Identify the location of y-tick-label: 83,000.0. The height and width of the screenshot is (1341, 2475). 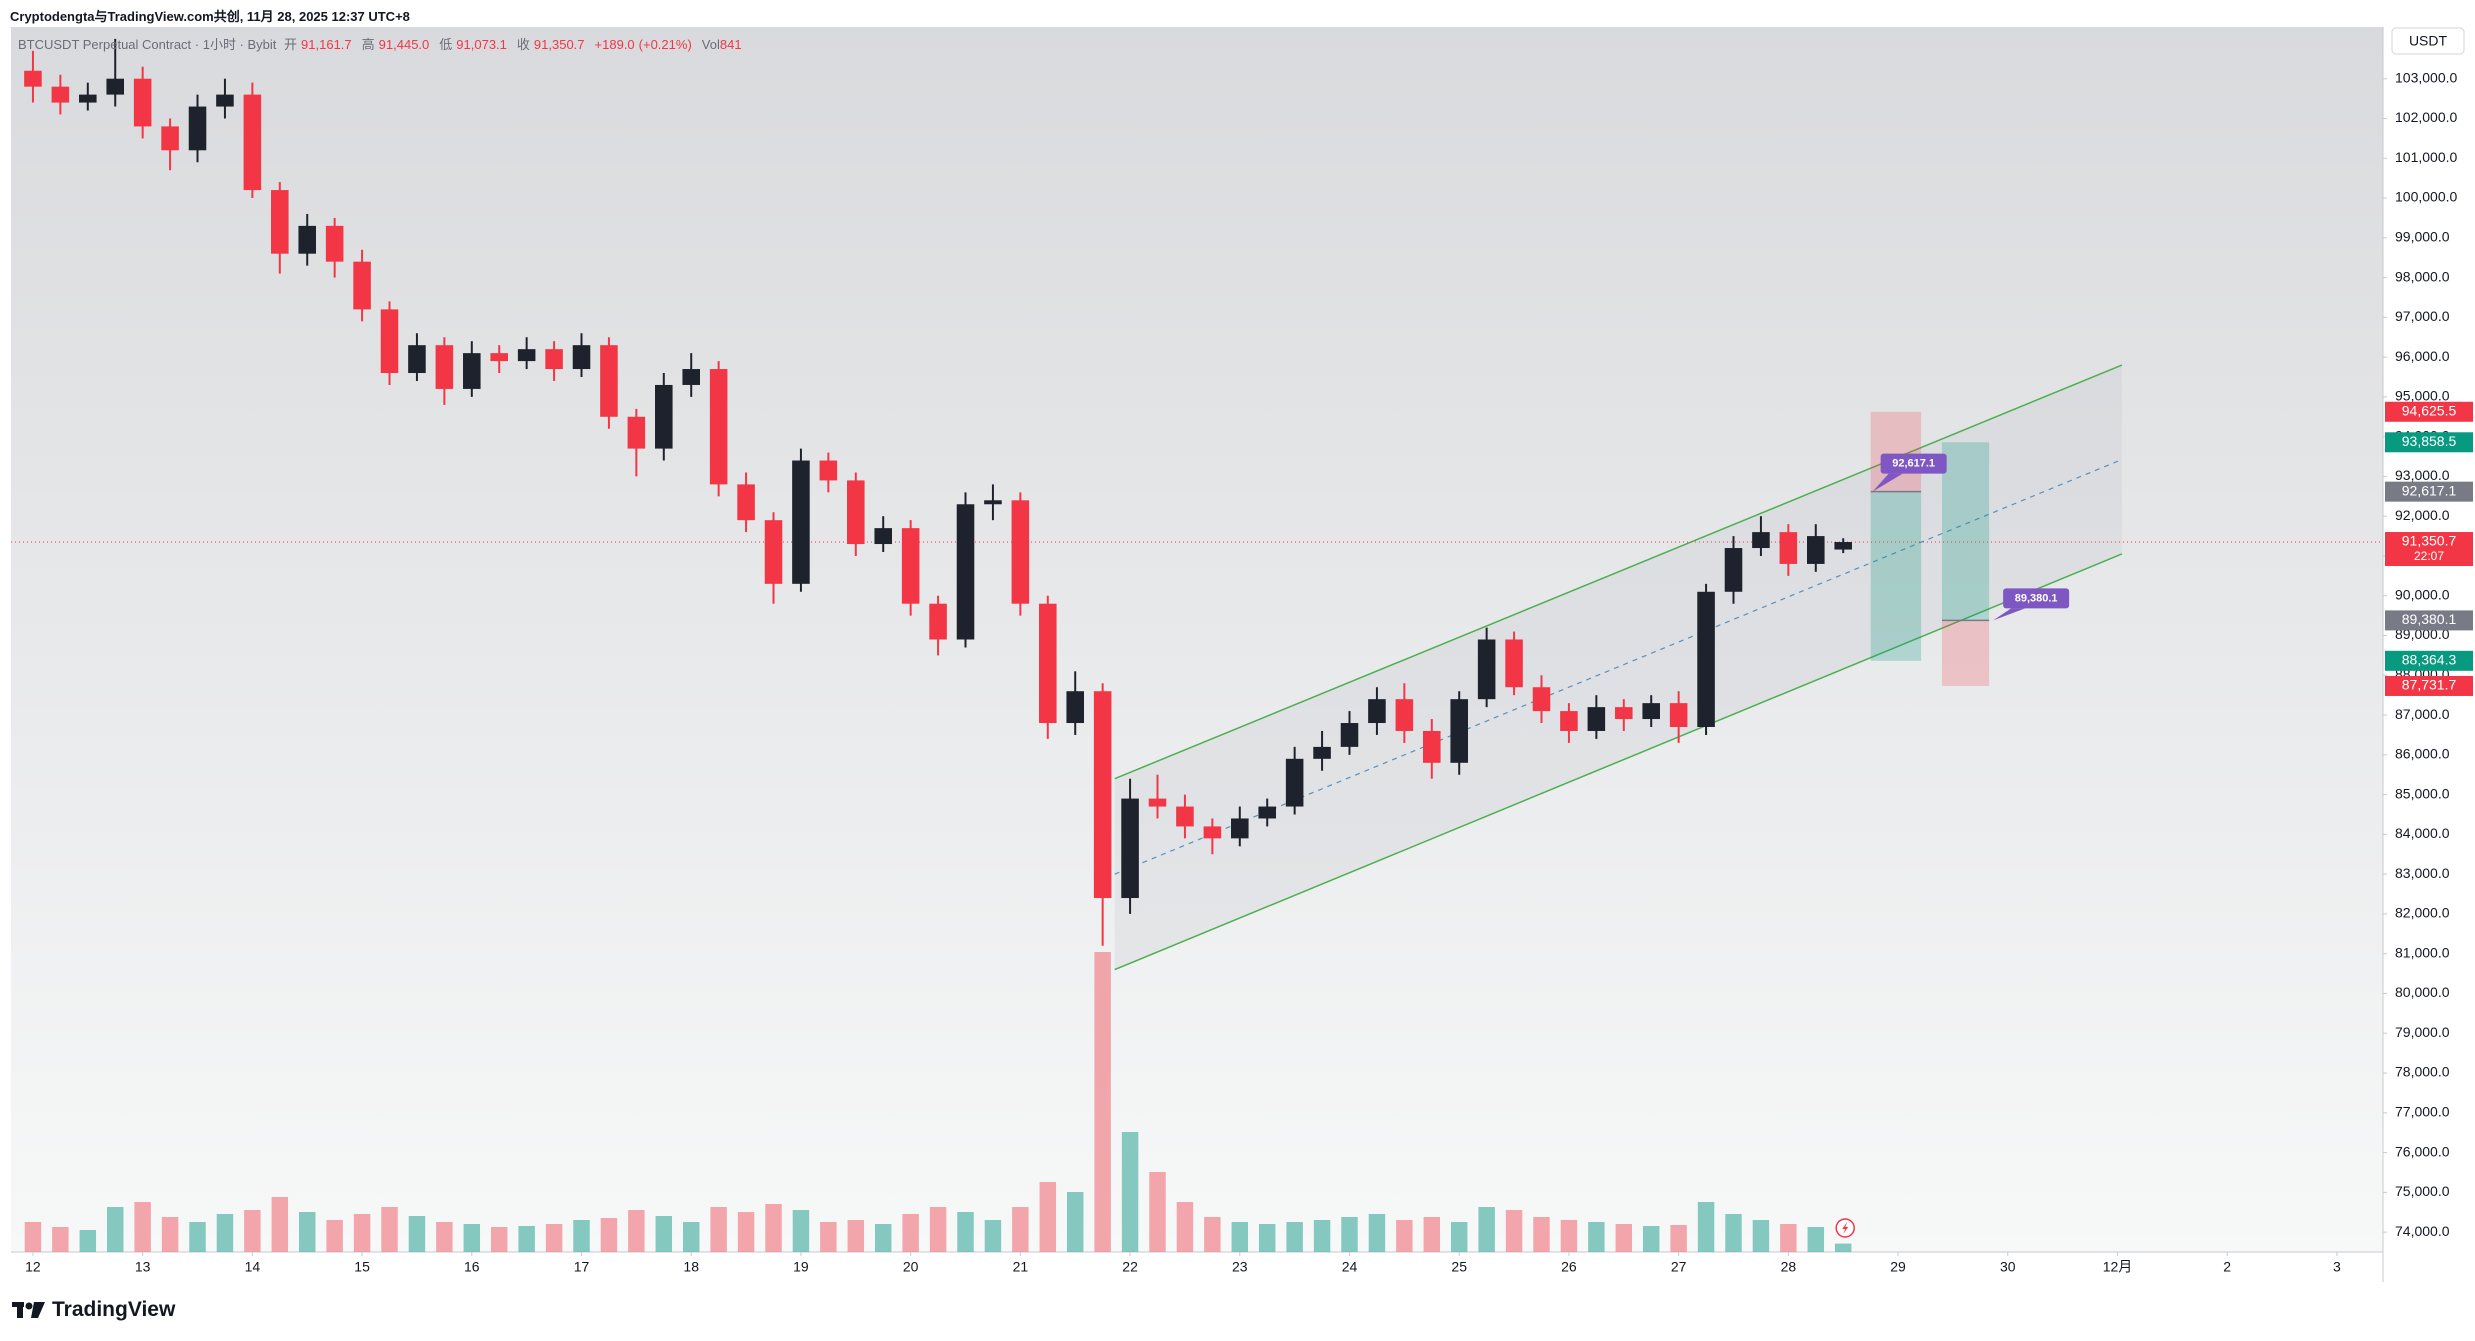
(2422, 873).